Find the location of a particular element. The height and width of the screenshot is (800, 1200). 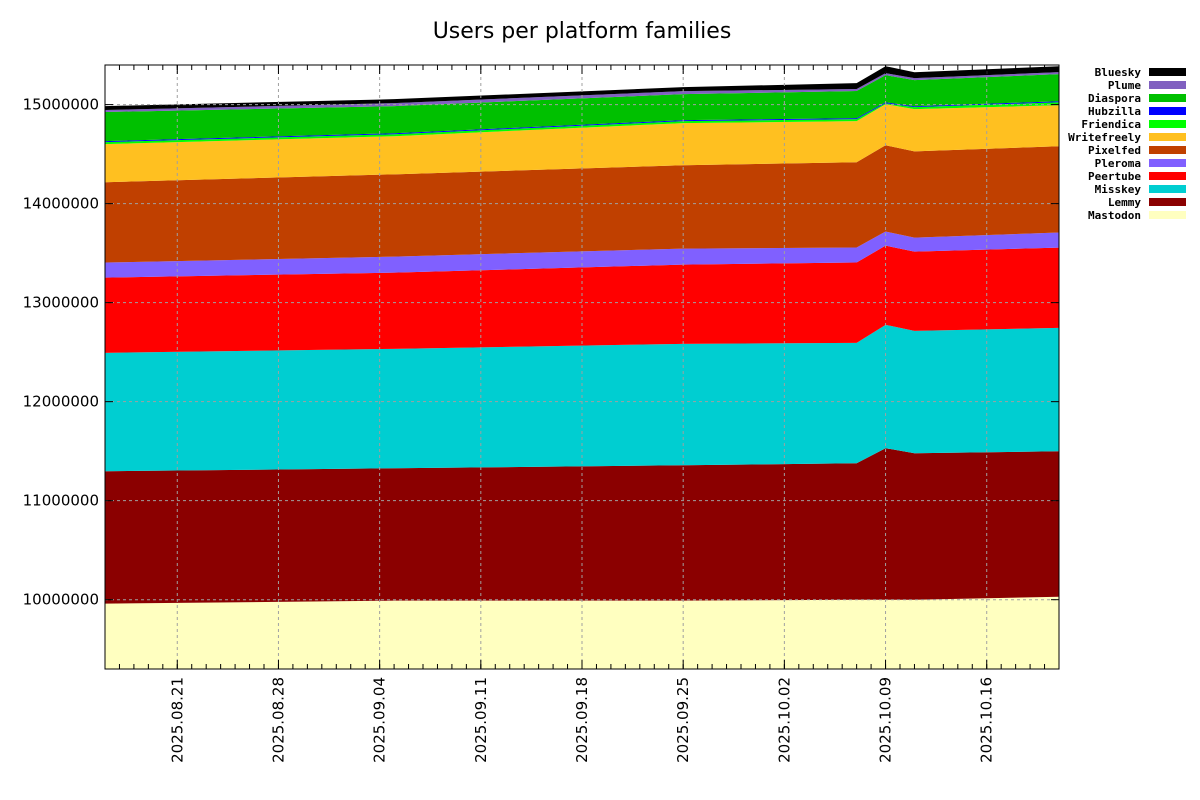

legend-item: Lemmy is located at coordinates (1147, 202).